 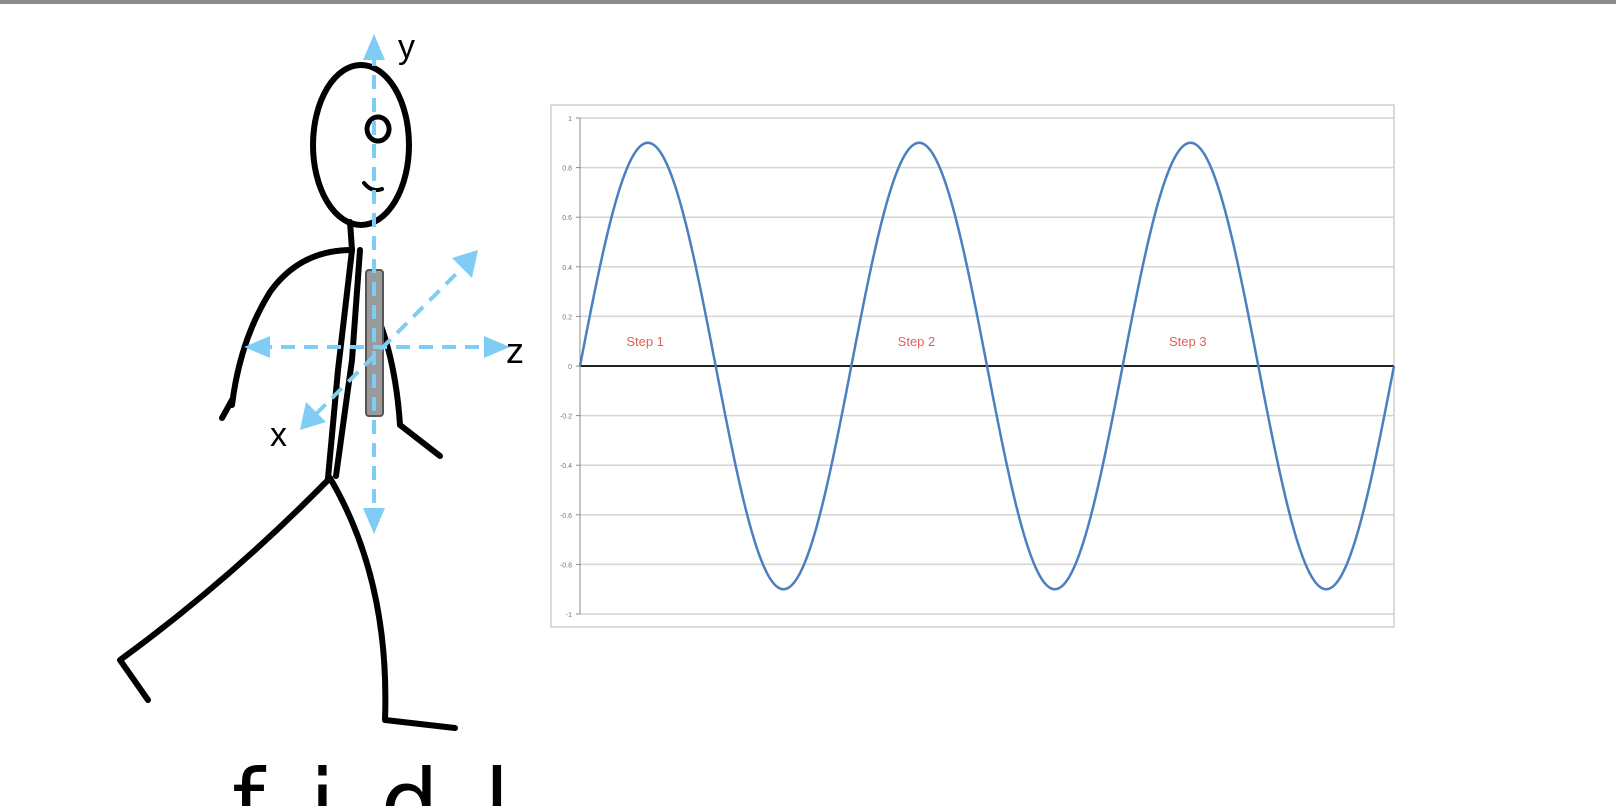 What do you see at coordinates (567, 268) in the screenshot?
I see `y-tick-label: 0.4` at bounding box center [567, 268].